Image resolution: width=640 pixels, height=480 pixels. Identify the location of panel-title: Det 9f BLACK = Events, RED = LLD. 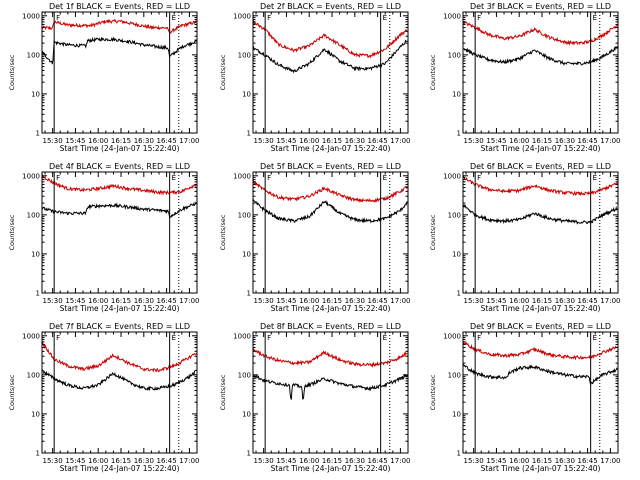
(540, 326).